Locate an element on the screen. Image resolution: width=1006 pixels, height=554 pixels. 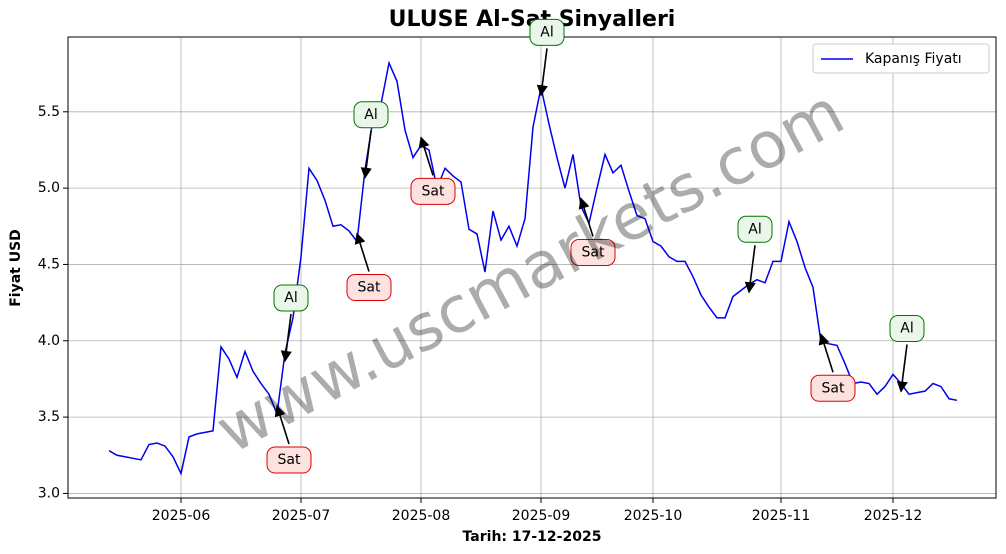
x-tick-label: 2025-12 is located at coordinates (893, 516).